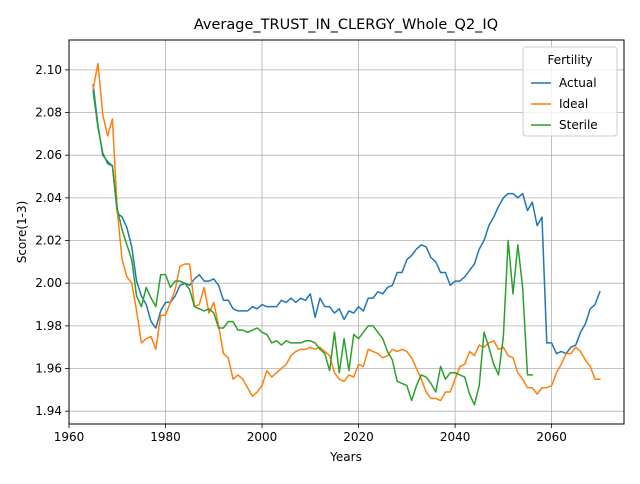  I want to click on y-tick-label: 2.04, so click(48, 198).